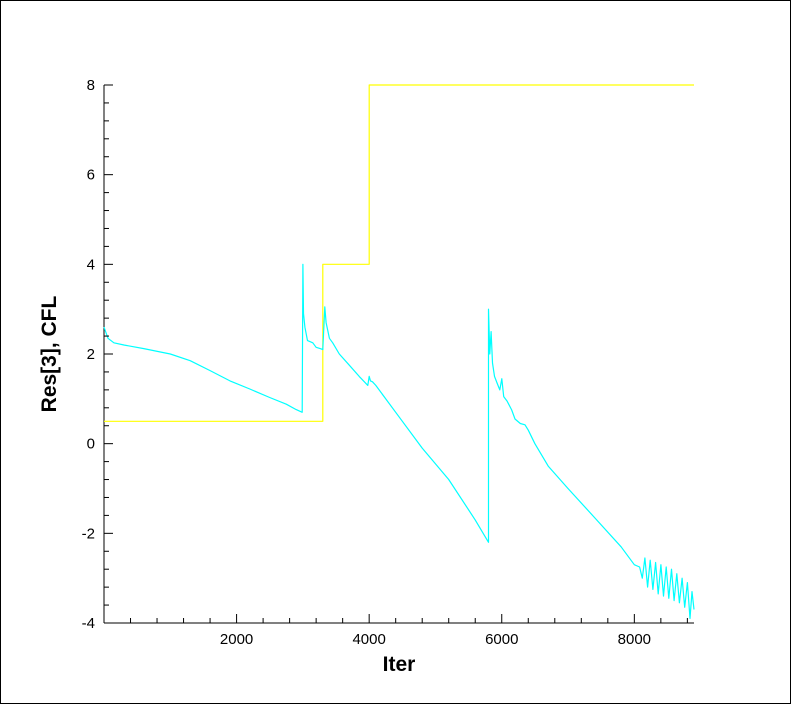 The height and width of the screenshot is (708, 791). I want to click on y-axis-ticks: -4 -2 0 2 4 6 8, so click(97, 354).